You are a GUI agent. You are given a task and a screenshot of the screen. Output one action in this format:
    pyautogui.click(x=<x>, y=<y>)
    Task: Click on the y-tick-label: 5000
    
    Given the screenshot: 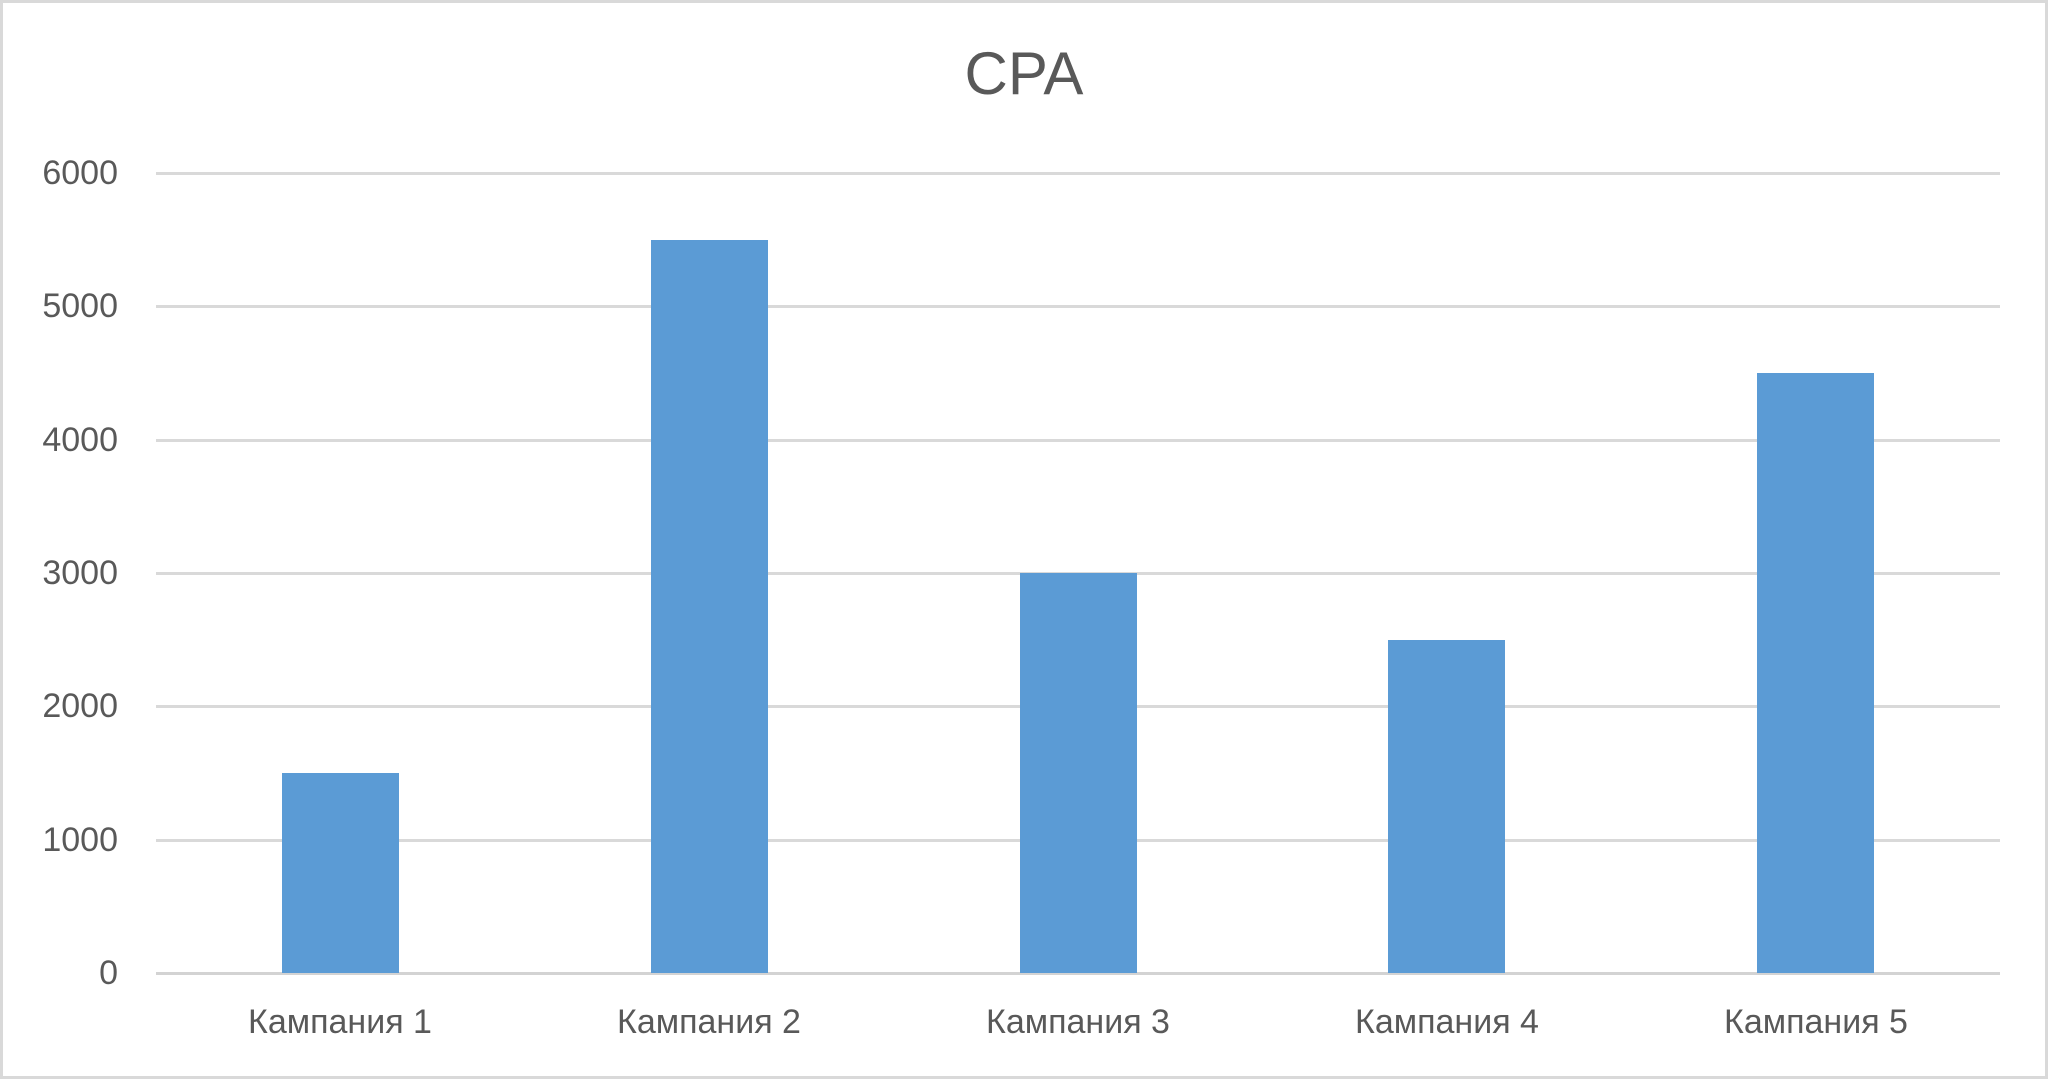 What is the action you would take?
    pyautogui.click(x=80, y=306)
    